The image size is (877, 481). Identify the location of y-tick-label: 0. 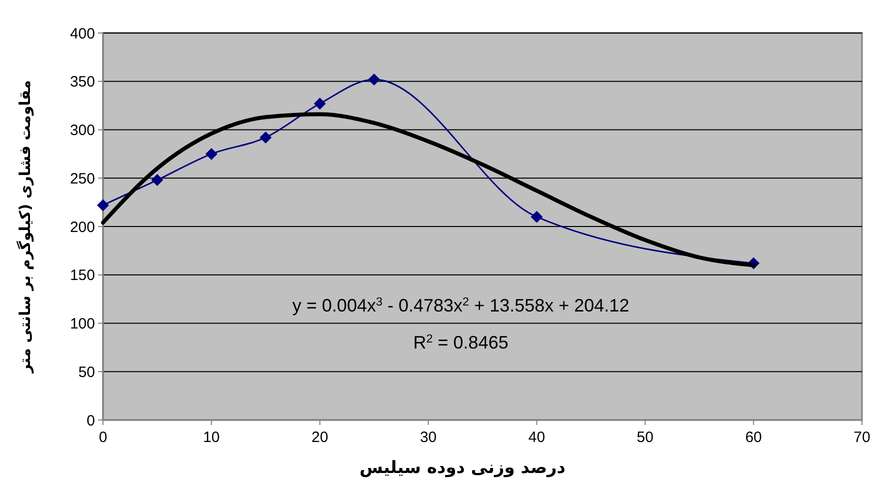
(90, 421).